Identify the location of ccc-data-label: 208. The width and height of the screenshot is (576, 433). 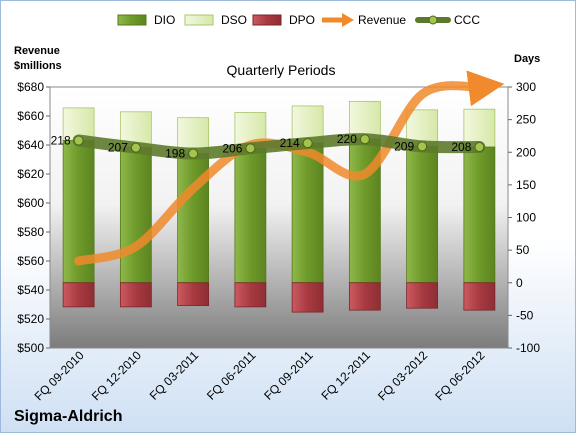
(461, 147).